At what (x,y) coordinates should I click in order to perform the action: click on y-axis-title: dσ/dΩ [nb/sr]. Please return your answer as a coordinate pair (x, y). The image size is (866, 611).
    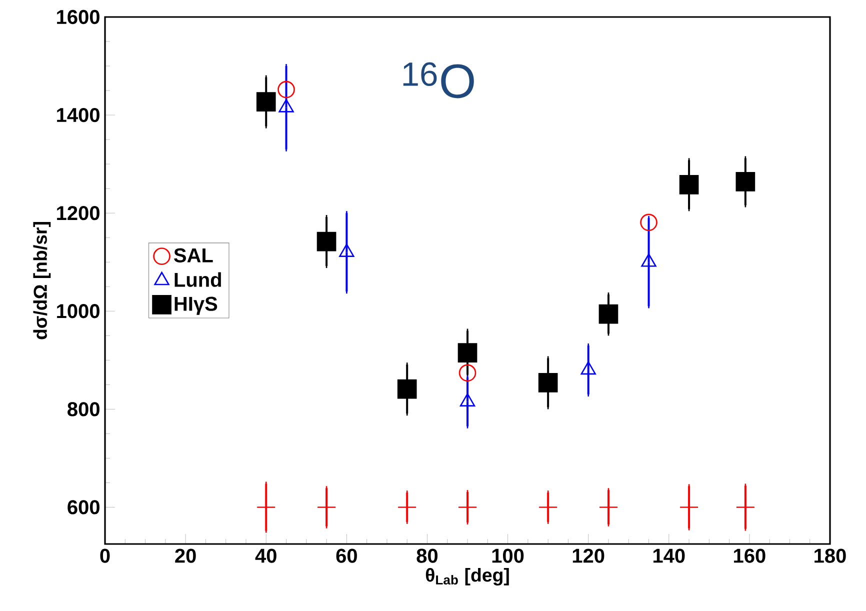
    Looking at the image, I should click on (42, 281).